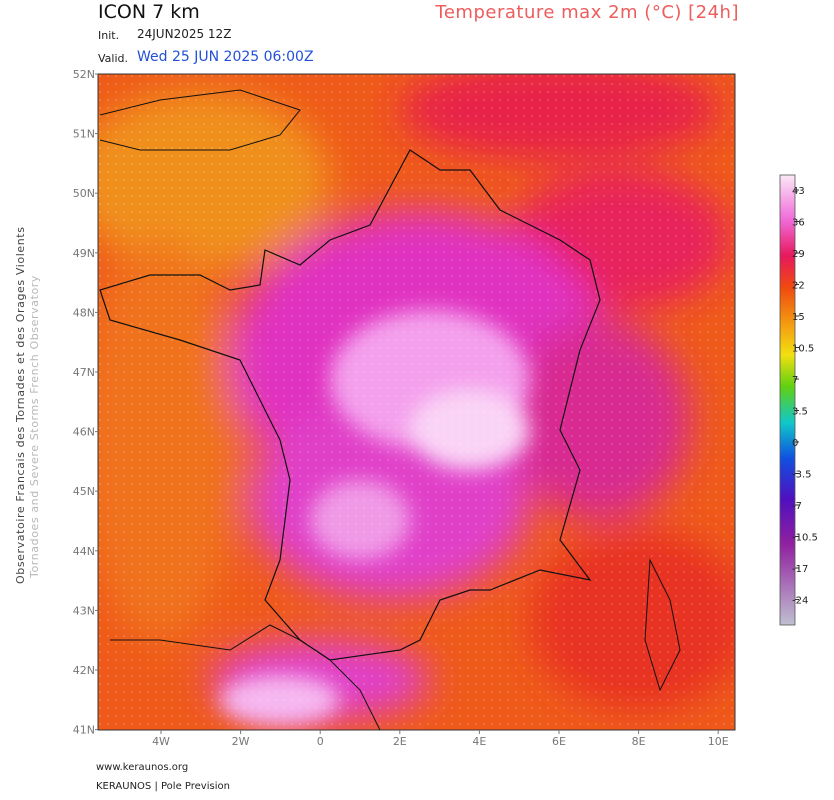  What do you see at coordinates (803, 349) in the screenshot?
I see `colorbar-label: 10.5` at bounding box center [803, 349].